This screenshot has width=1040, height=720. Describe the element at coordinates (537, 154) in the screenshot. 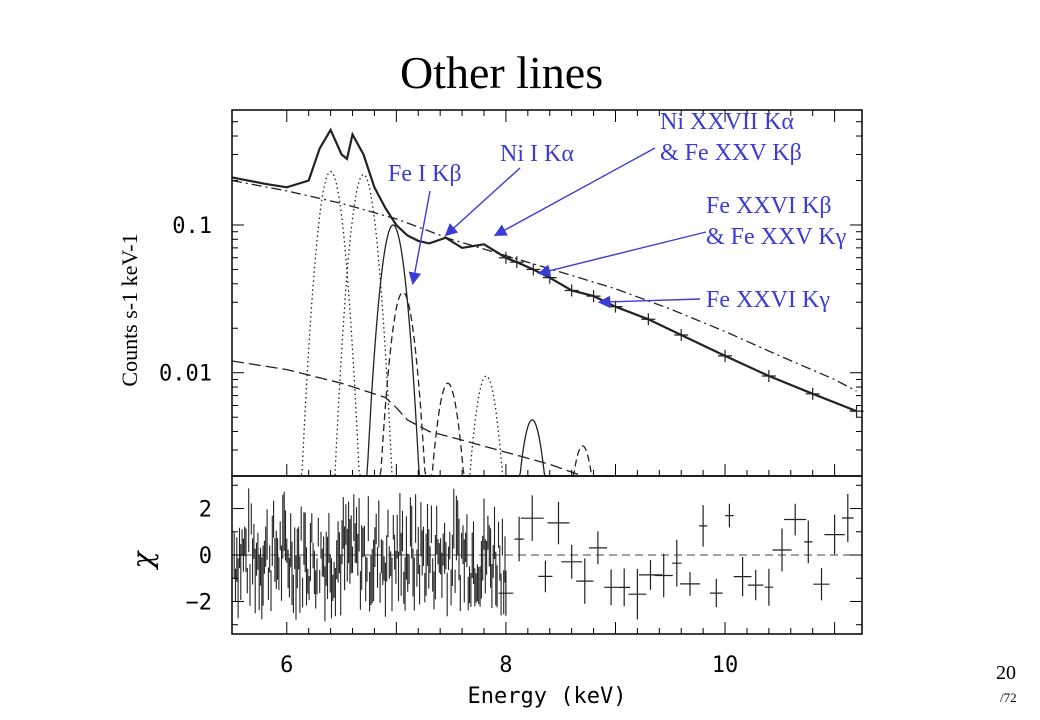

I see `annotation-1-line-0: Ni I Kα` at that location.